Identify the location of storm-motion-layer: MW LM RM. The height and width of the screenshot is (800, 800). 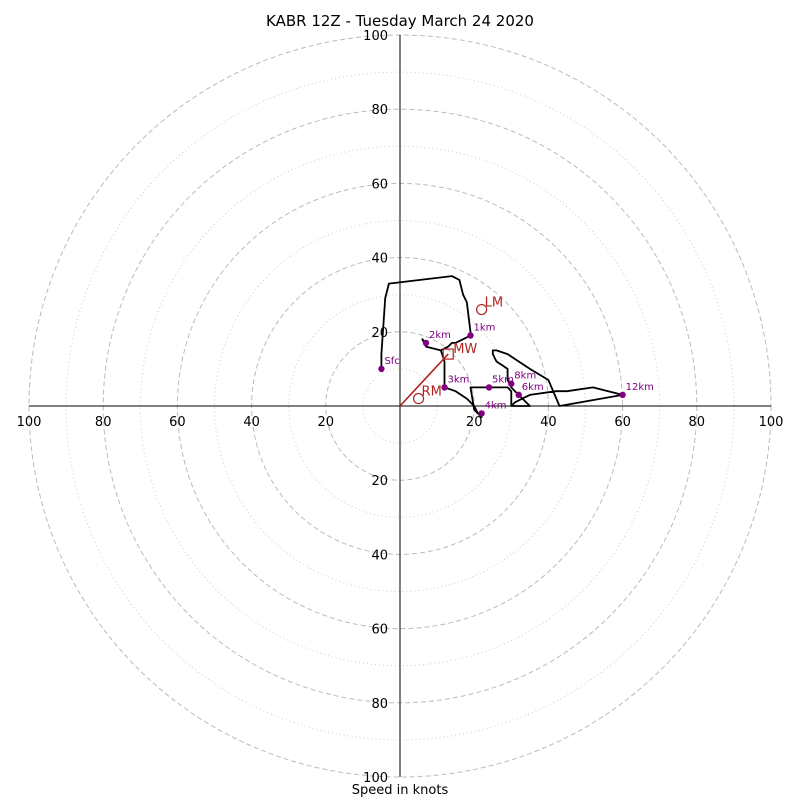
(451, 351).